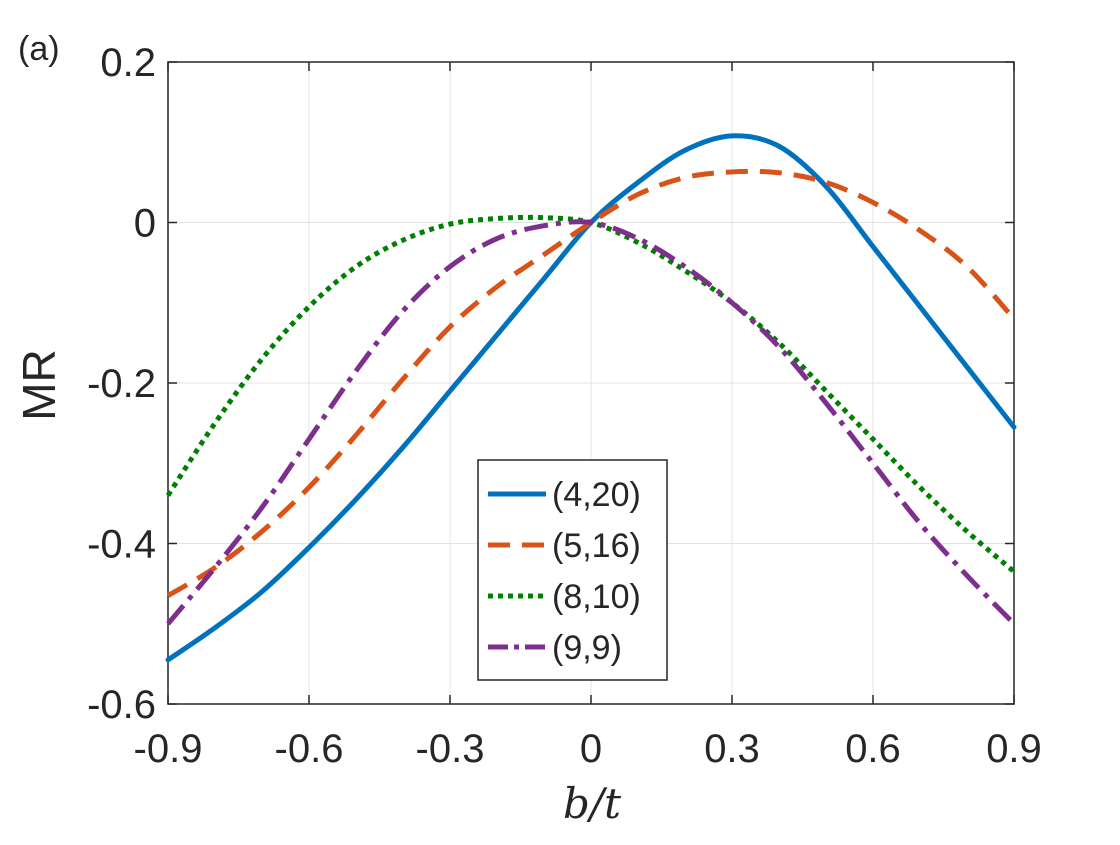 This screenshot has height=845, width=1120. I want to click on legend-label-3: (9,9), so click(587, 648).